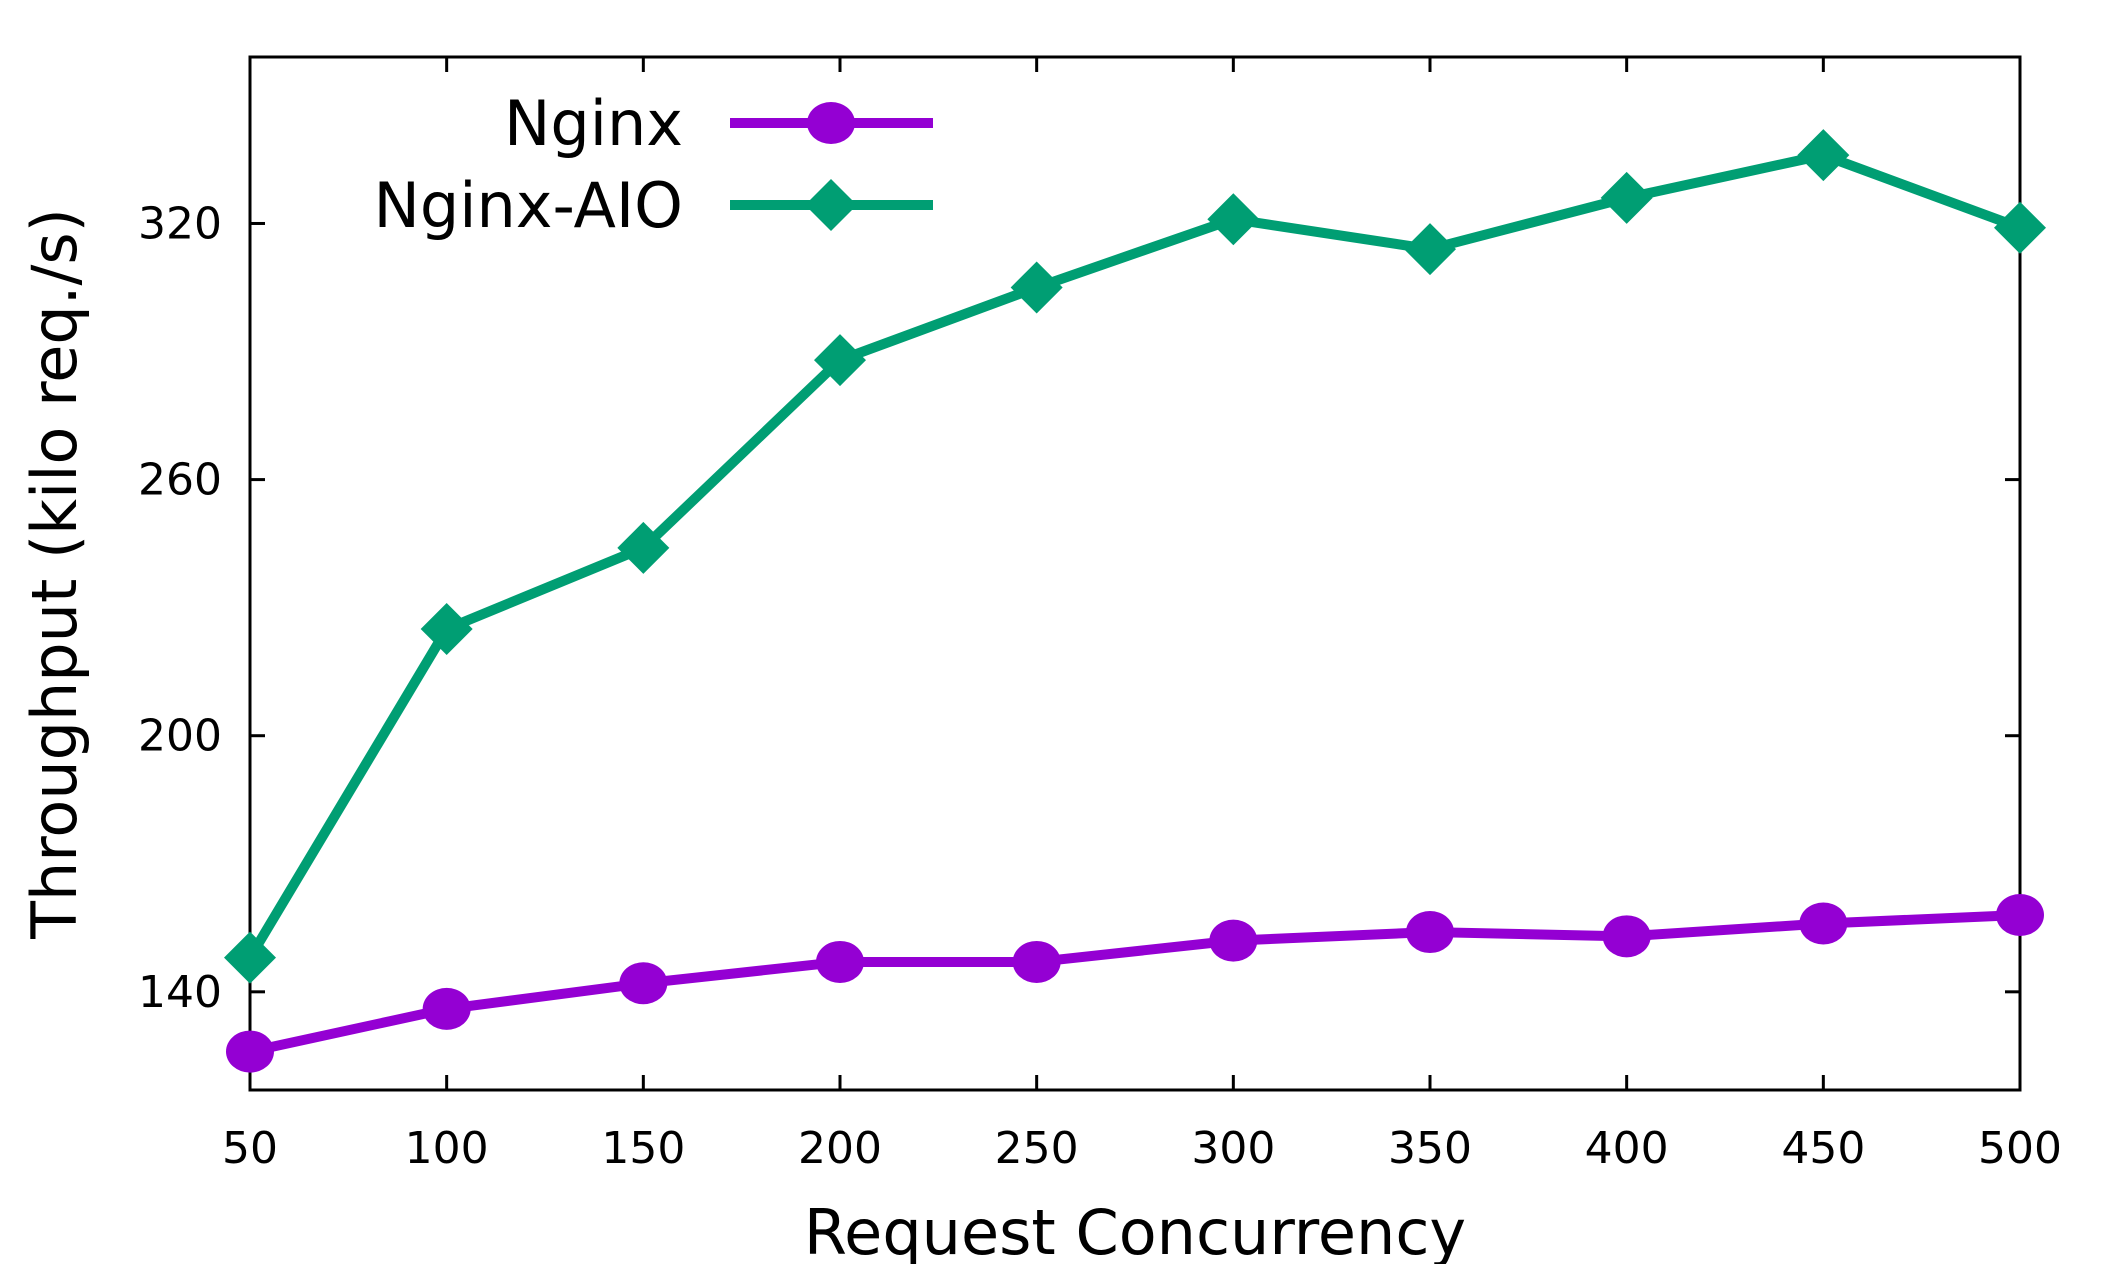  What do you see at coordinates (840, 1148) in the screenshot?
I see `x-tick-label: 200` at bounding box center [840, 1148].